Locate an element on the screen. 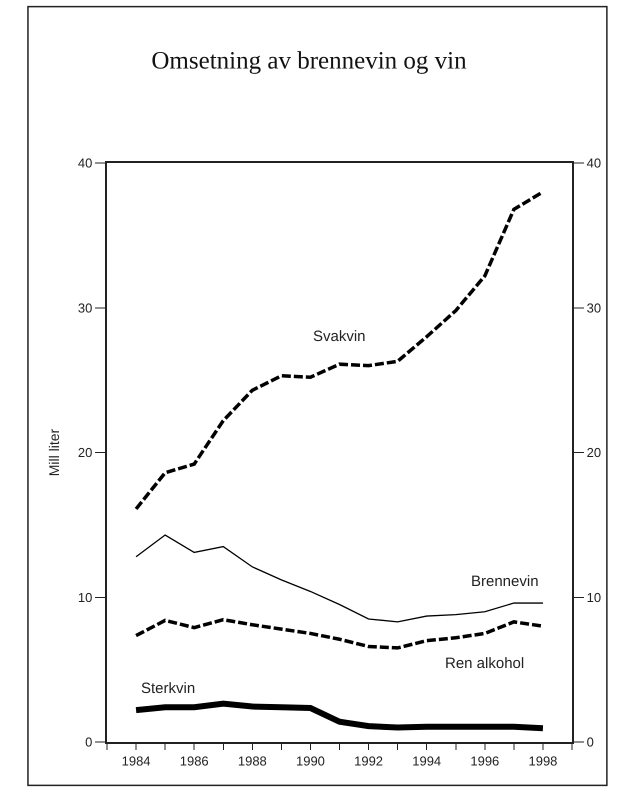  x-tick-label: 1994 is located at coordinates (427, 761).